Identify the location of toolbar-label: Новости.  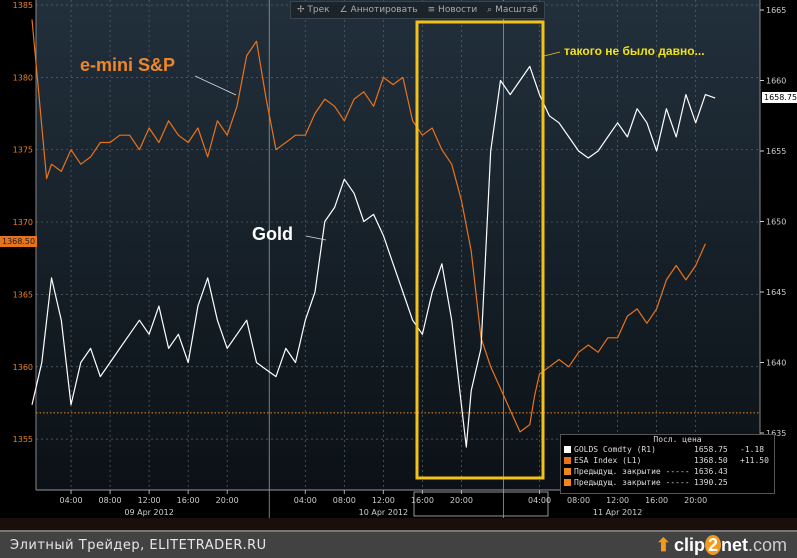
(458, 10).